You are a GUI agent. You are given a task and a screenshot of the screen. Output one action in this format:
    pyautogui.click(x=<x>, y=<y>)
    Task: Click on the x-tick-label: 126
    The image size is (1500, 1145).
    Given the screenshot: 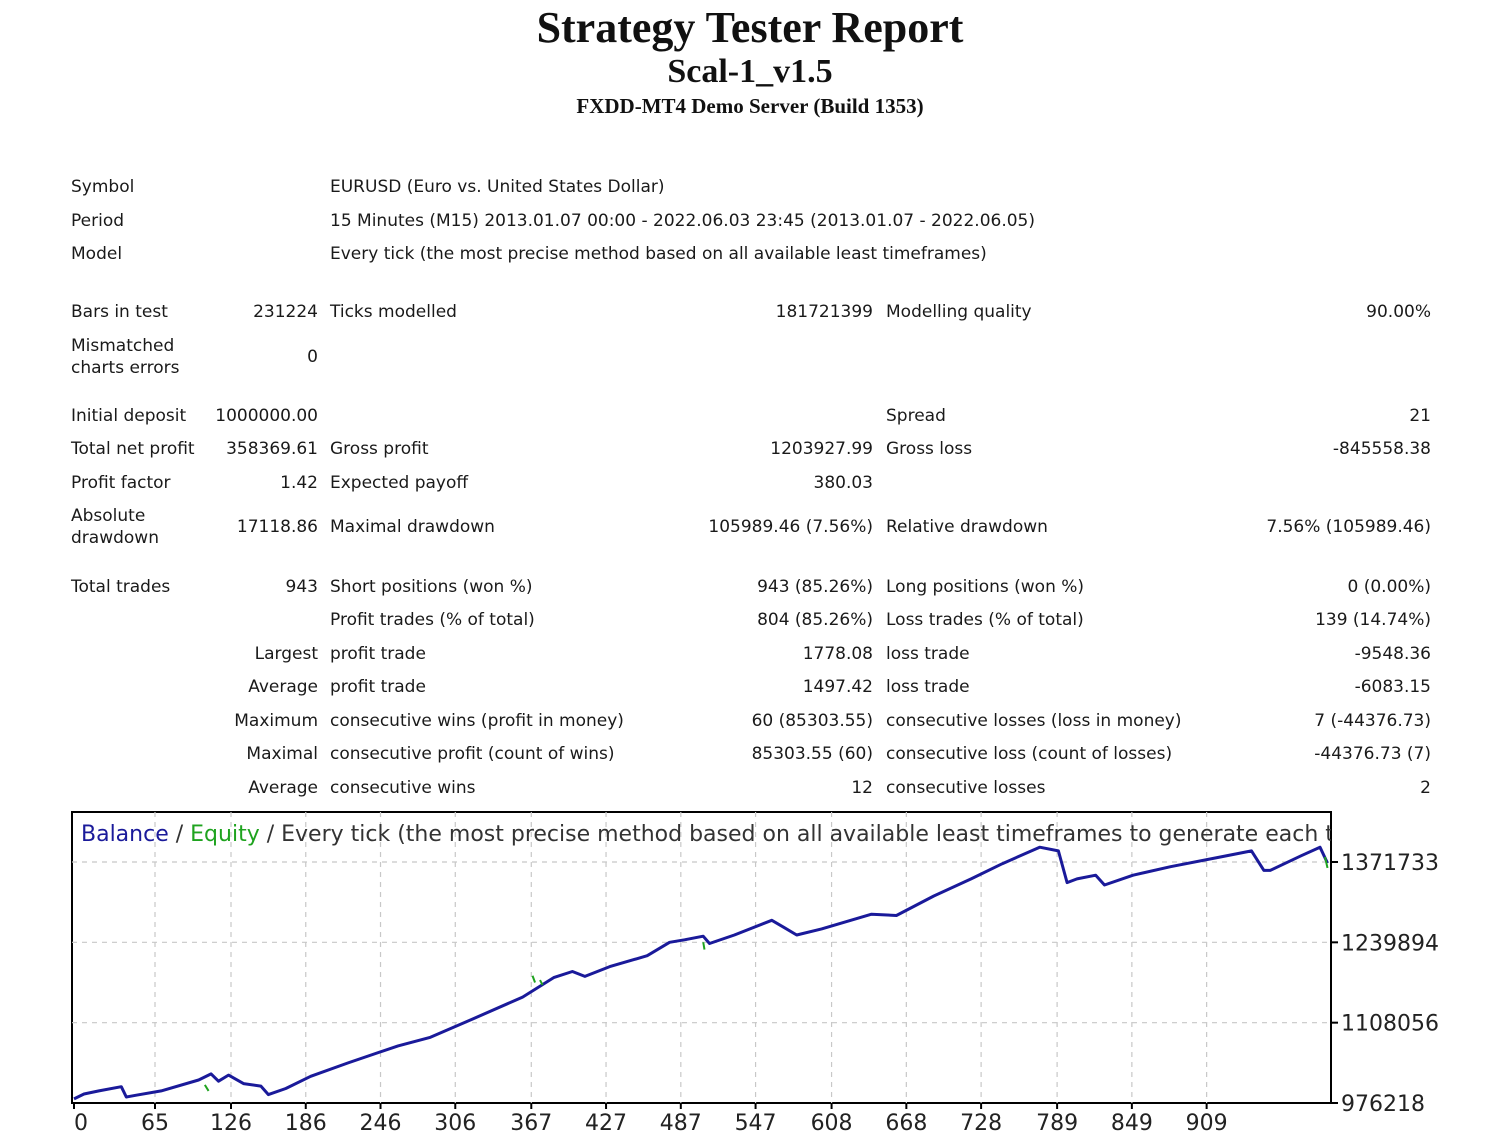 What is the action you would take?
    pyautogui.click(x=231, y=1123)
    